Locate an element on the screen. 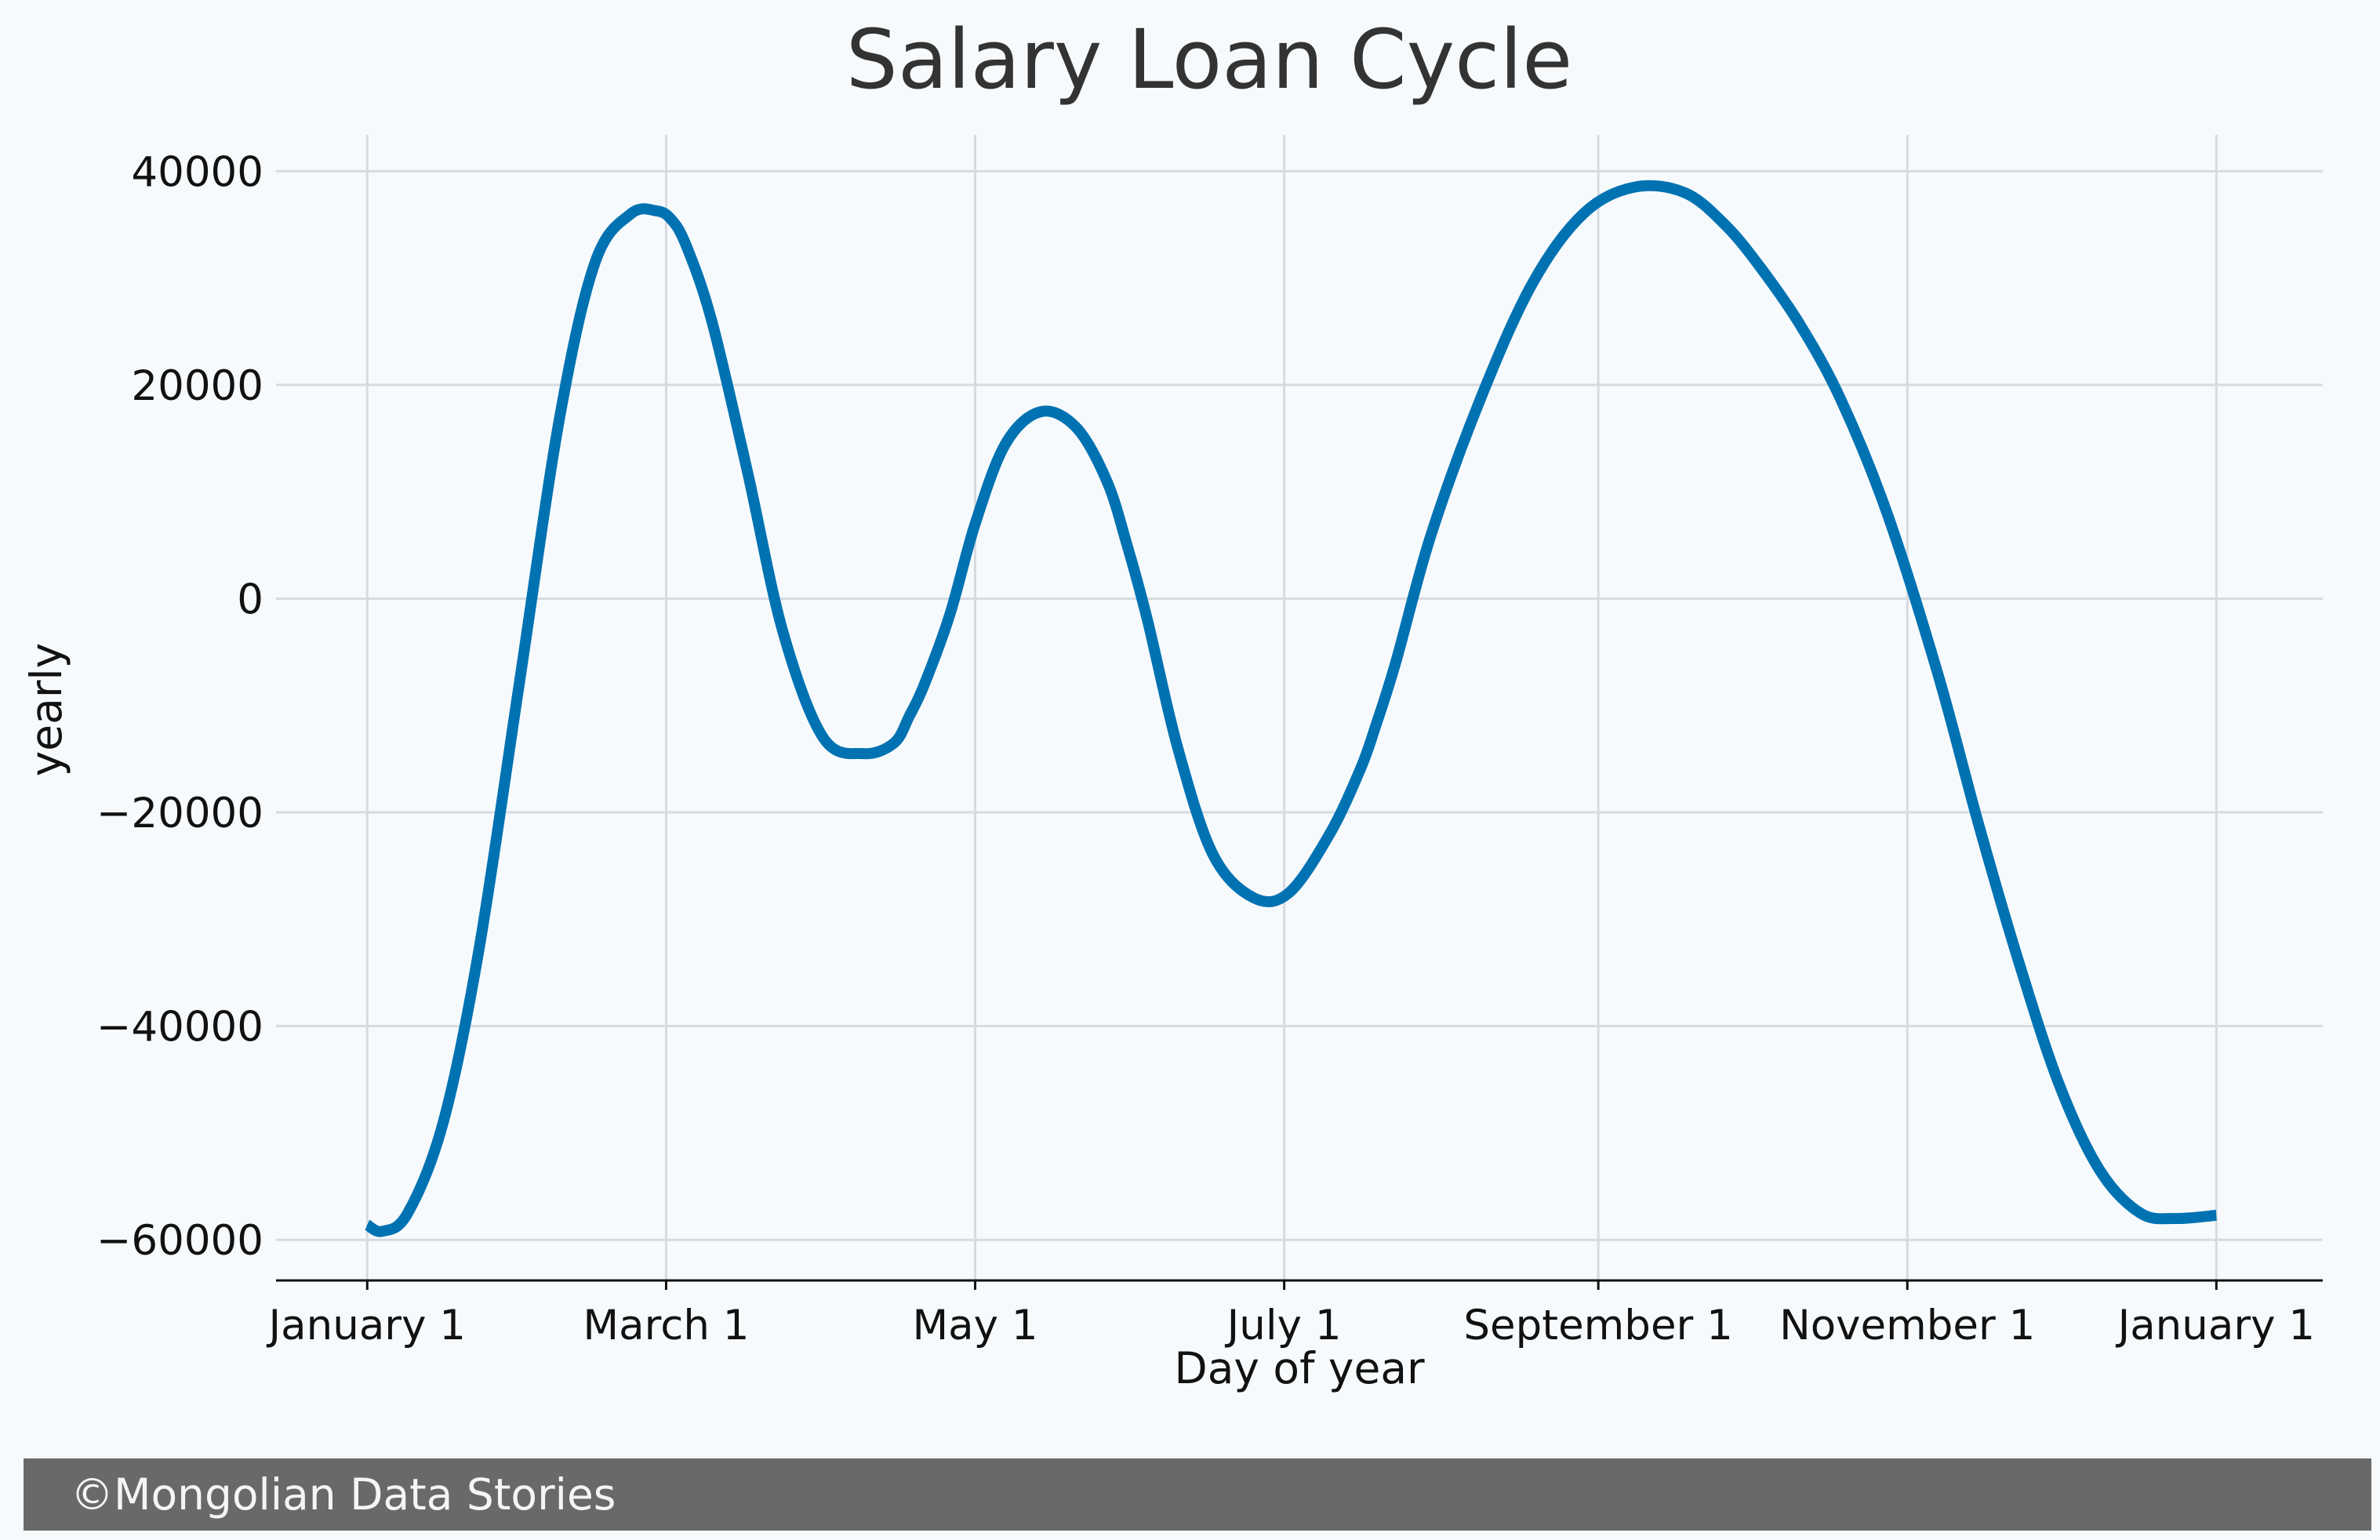 The height and width of the screenshot is (1540, 2380). y-tick-label: 40000 is located at coordinates (197, 172).